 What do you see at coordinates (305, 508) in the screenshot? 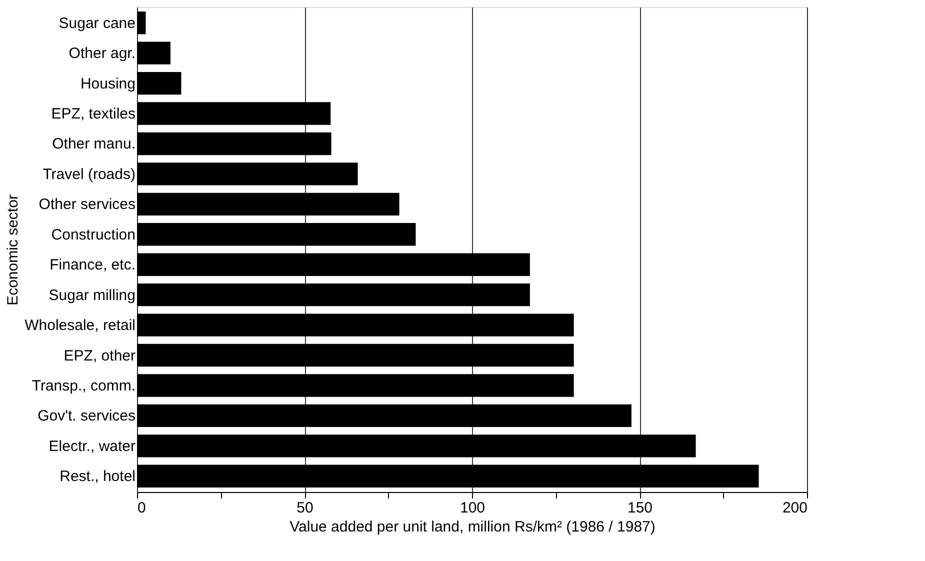
I see `x-tick-label: 50` at bounding box center [305, 508].